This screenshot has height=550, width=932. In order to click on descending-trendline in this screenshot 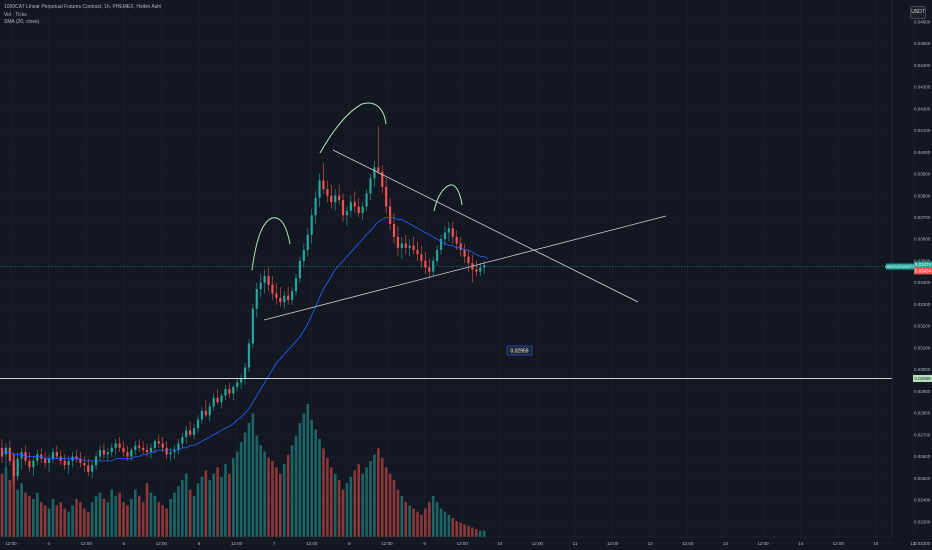, I will do `click(485, 226)`.